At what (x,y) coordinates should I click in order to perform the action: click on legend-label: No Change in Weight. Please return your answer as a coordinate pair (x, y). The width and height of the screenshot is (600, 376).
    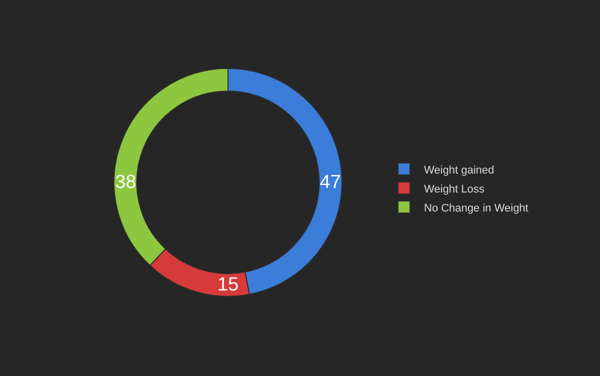
    Looking at the image, I should click on (476, 208).